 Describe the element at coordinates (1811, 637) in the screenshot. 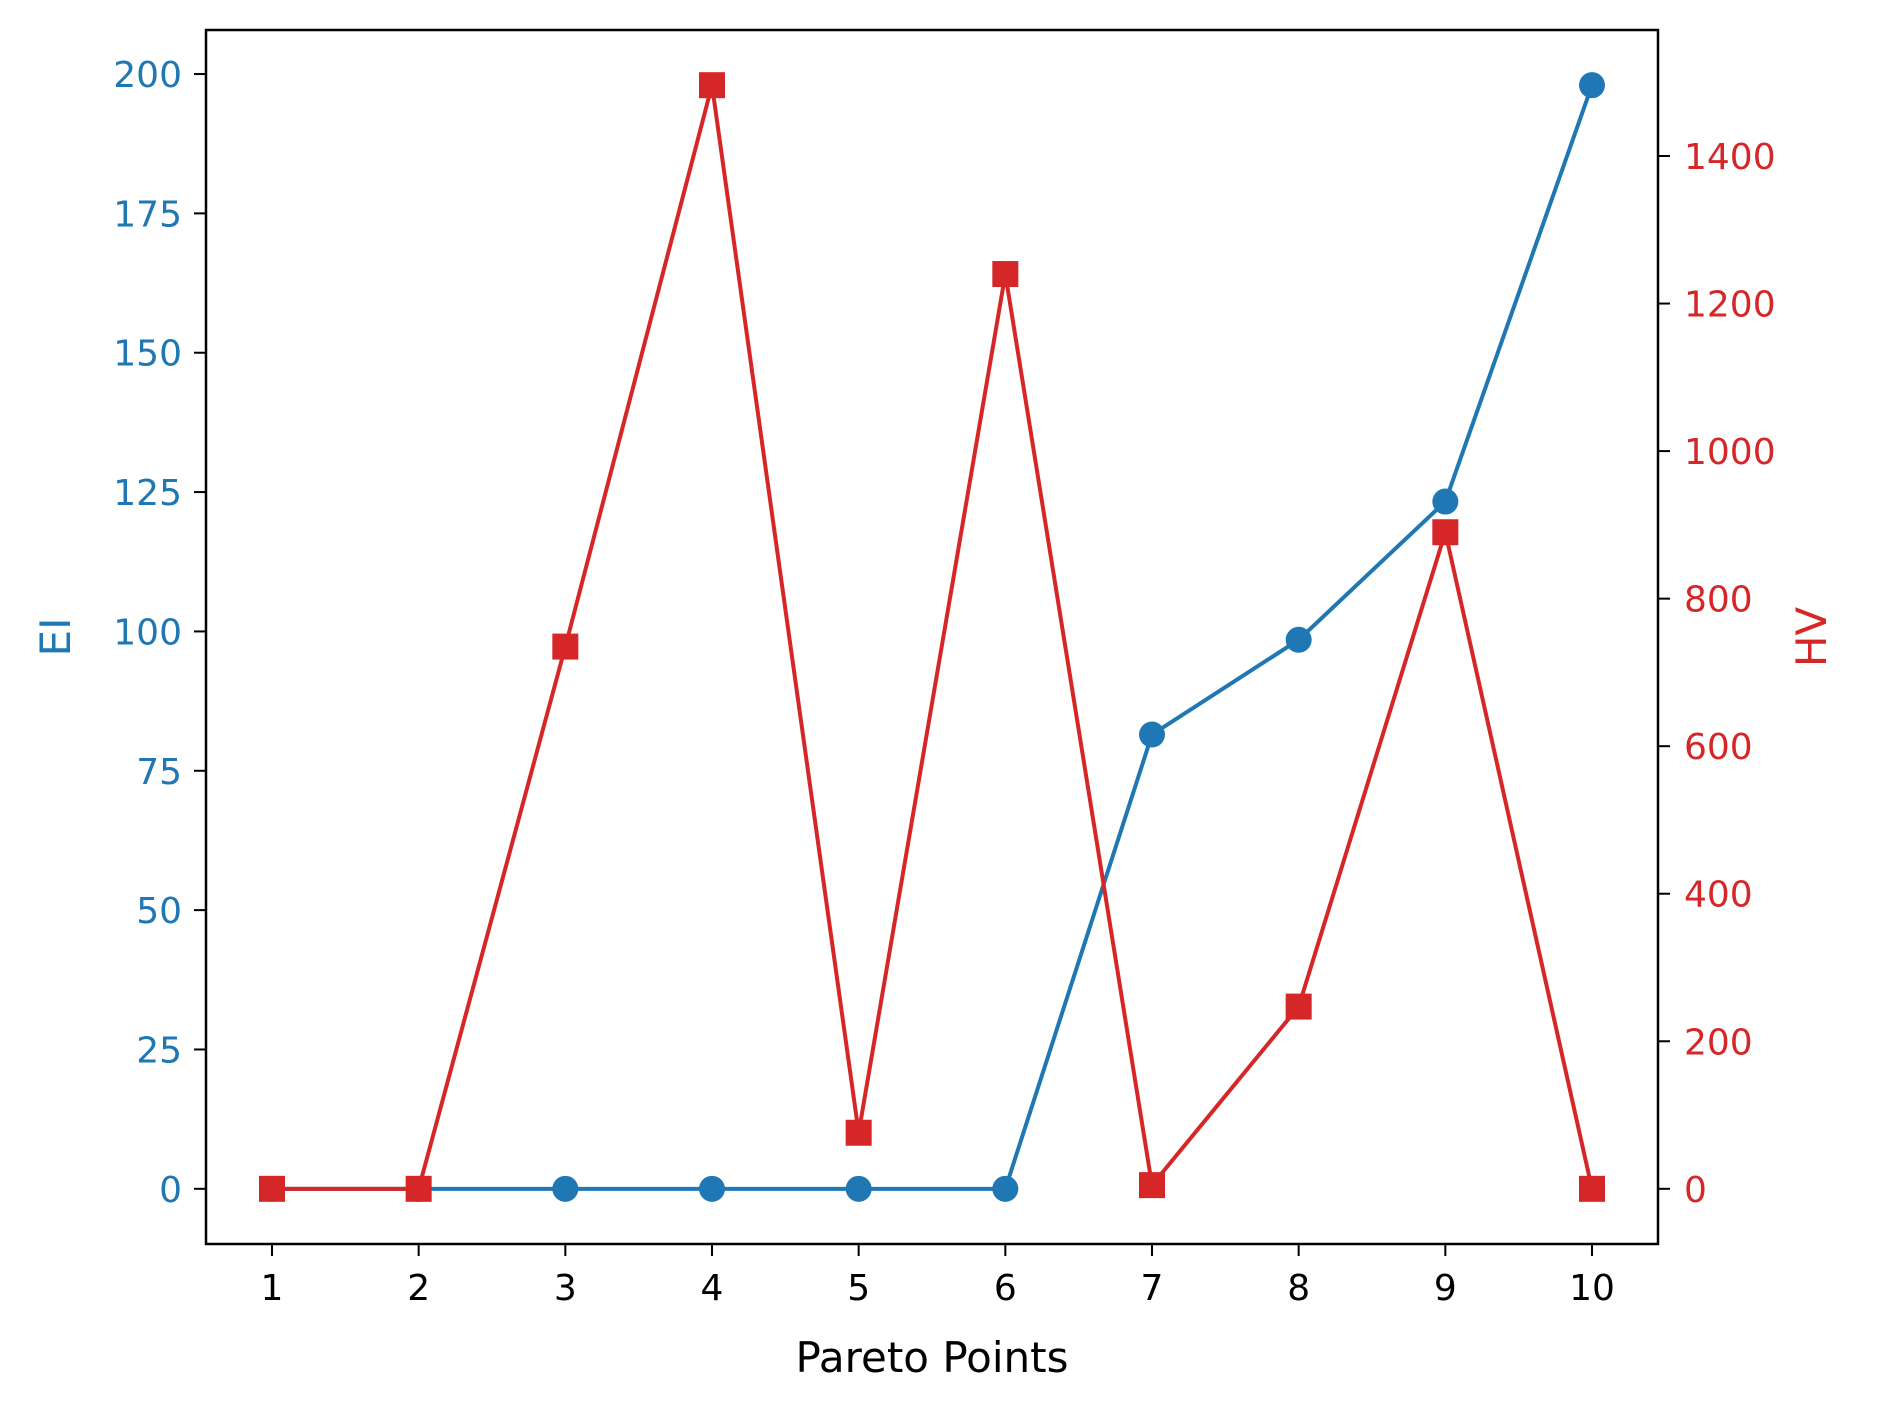

I see `y-axis-right-title: HV` at that location.